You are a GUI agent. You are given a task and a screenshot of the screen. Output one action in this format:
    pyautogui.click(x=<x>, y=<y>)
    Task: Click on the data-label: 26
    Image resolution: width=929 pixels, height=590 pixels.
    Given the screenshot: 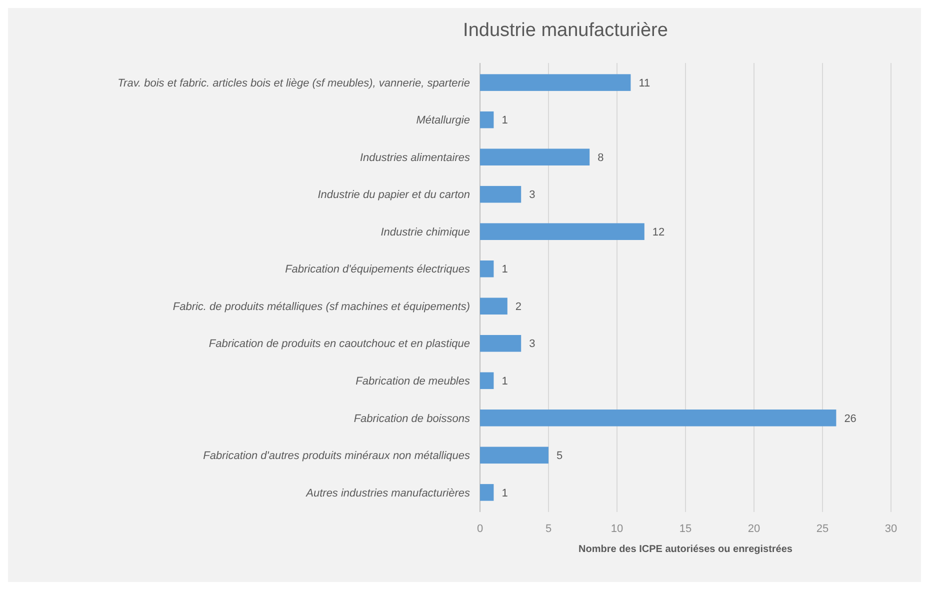 What is the action you would take?
    pyautogui.click(x=850, y=418)
    